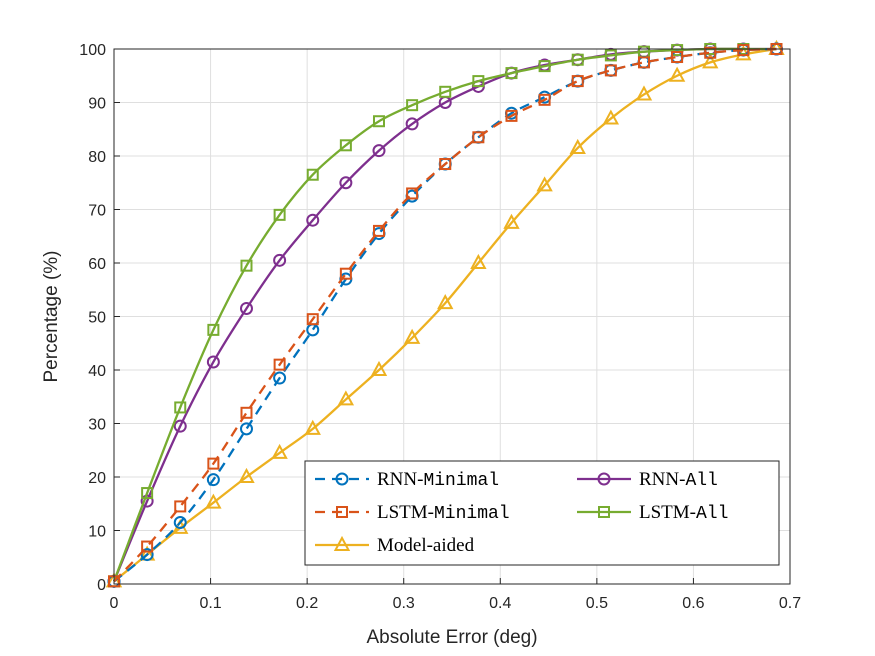  What do you see at coordinates (51, 316) in the screenshot?
I see `y-axis-label: Percentage (%)` at bounding box center [51, 316].